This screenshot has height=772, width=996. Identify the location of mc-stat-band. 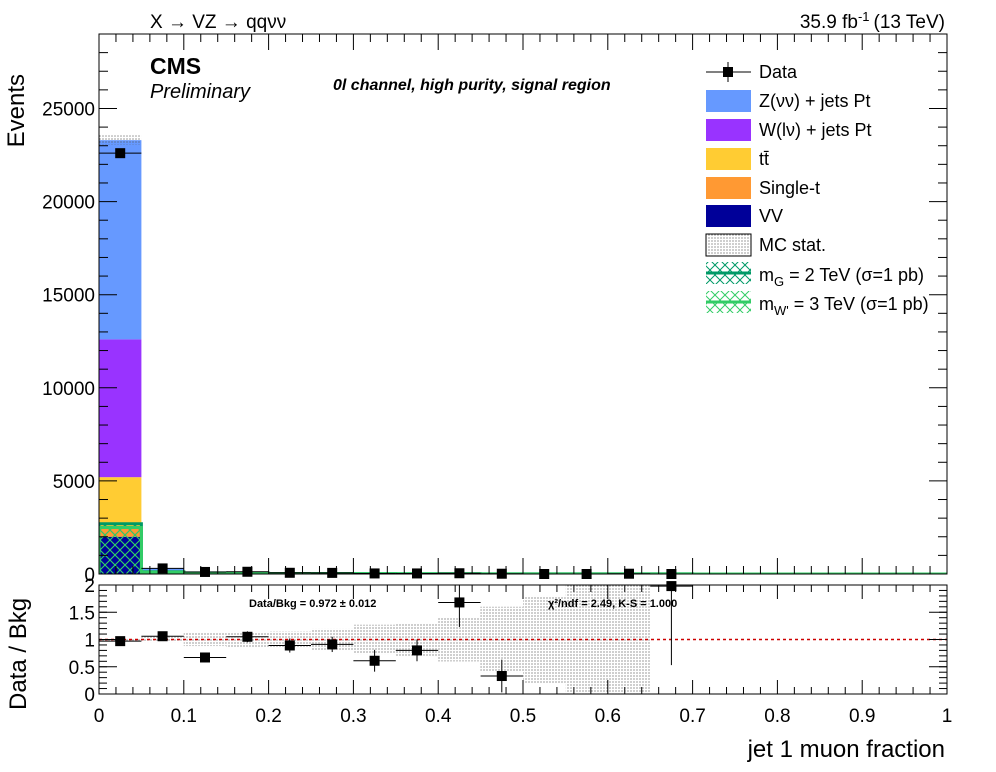
(120, 140).